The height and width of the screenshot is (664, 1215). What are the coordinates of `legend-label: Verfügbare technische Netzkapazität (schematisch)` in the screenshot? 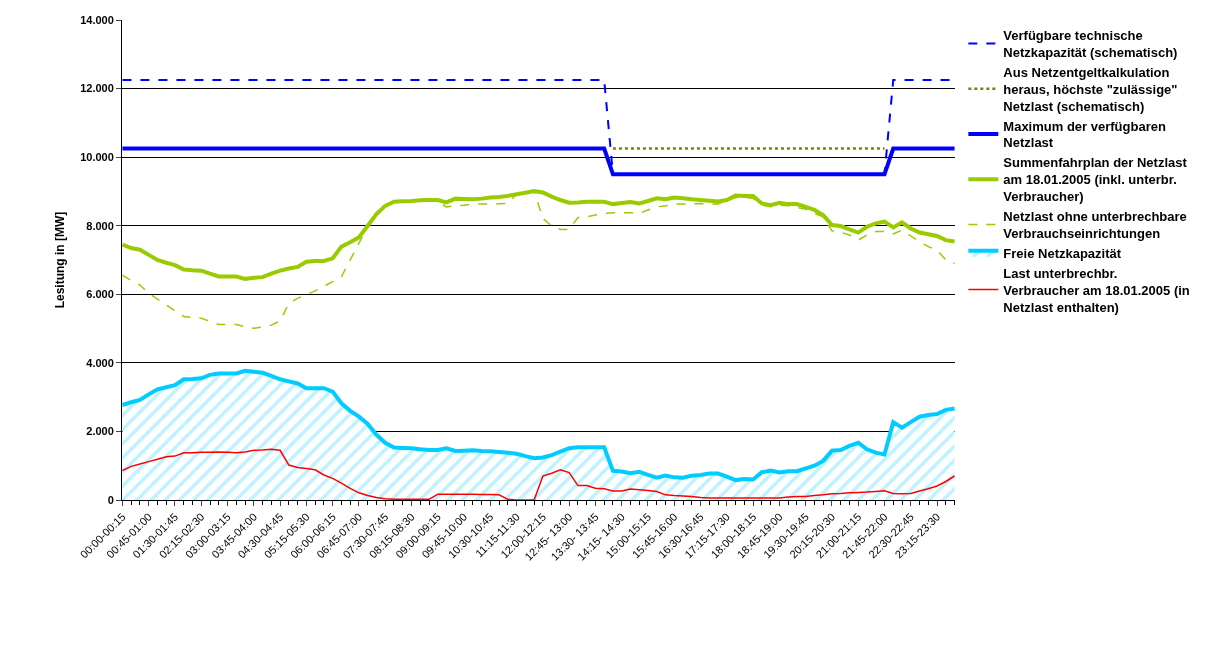 It's located at (1090, 44).